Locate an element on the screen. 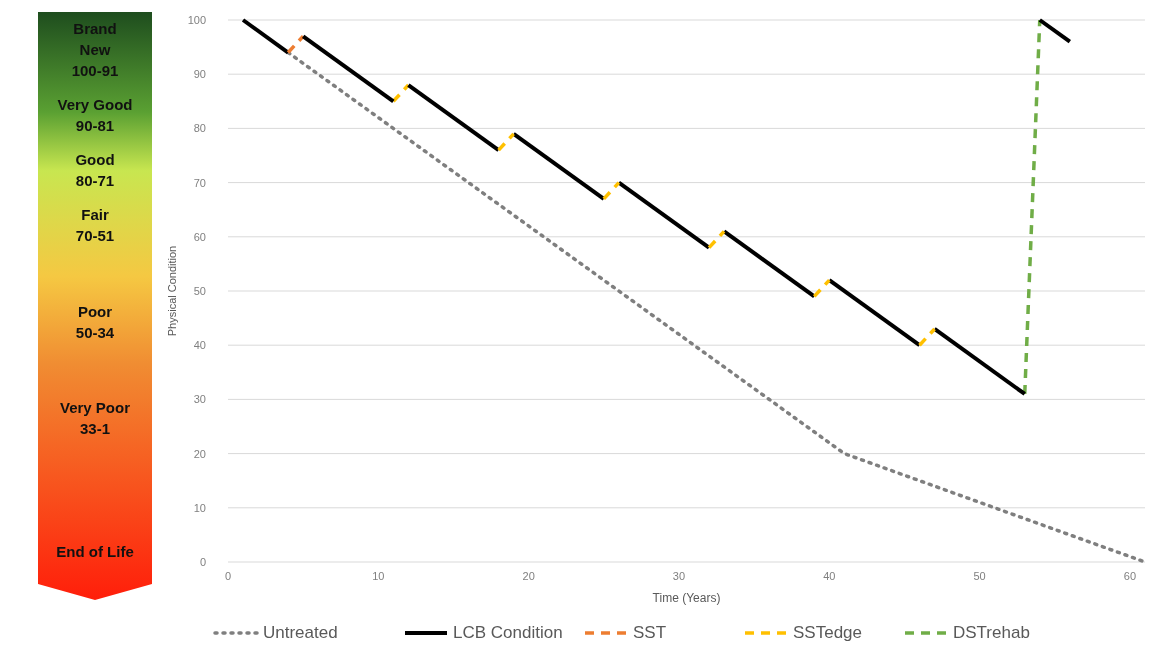 This screenshot has height=662, width=1170. legend-label: Untreated is located at coordinates (300, 632).